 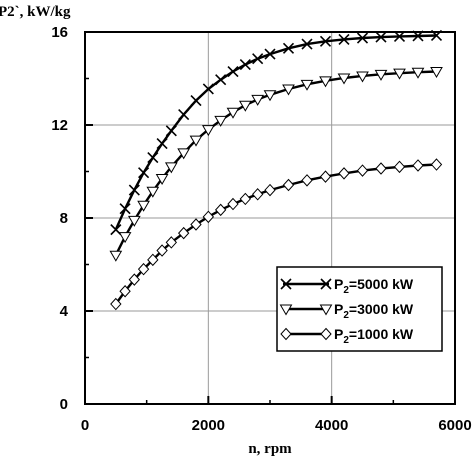 I want to click on y-tick-label: 4, so click(x=64, y=311).